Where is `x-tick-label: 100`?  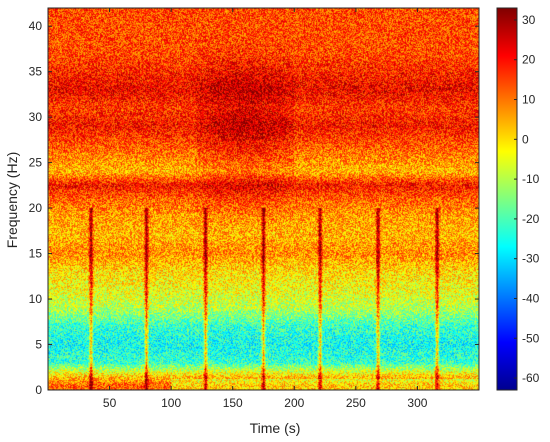 x-tick-label: 100 is located at coordinates (171, 403).